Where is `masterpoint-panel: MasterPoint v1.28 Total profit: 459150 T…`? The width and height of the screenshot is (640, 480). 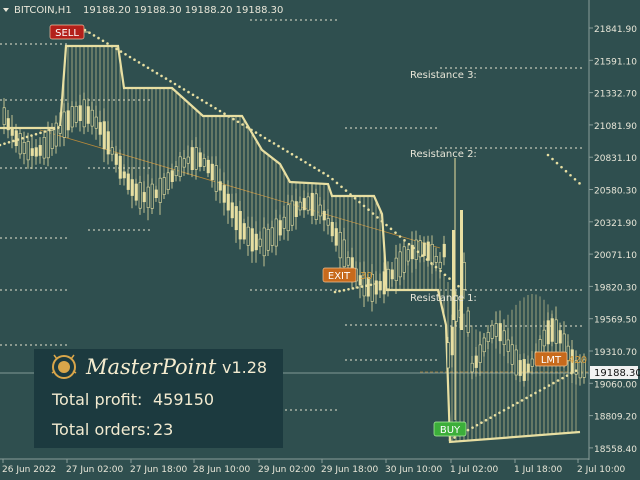 masterpoint-panel: MasterPoint v1.28 Total profit: 459150 T… is located at coordinates (158, 398).